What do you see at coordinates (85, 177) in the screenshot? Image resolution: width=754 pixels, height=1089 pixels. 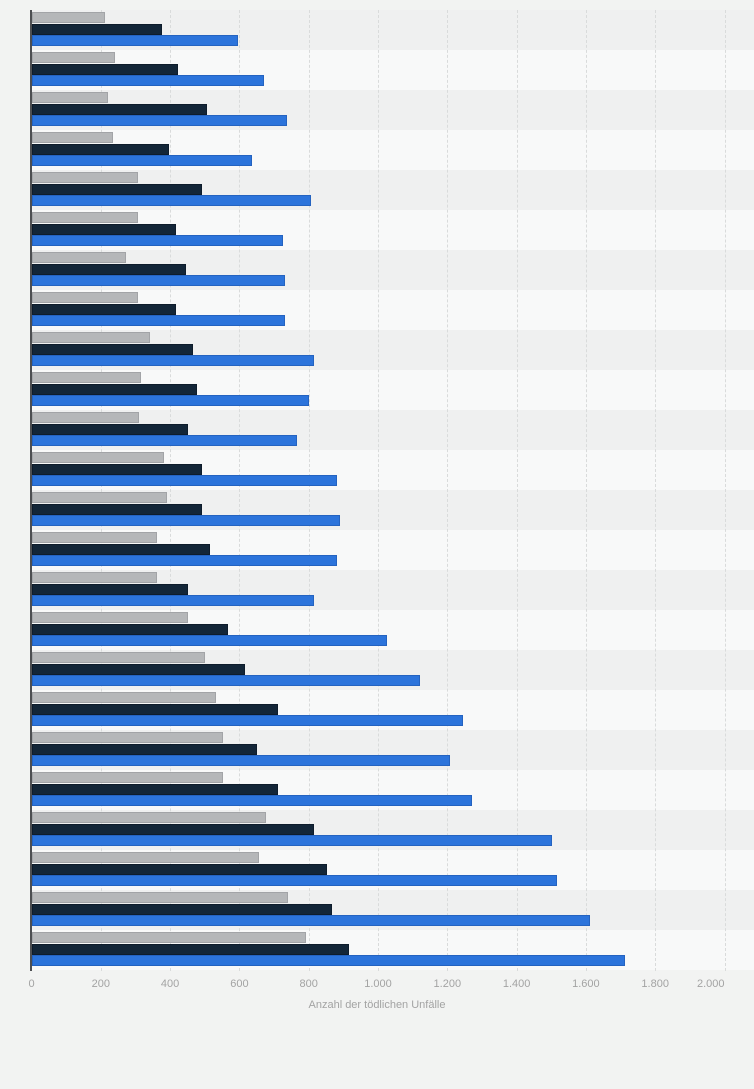 I see `bar-group5-series-gray` at bounding box center [85, 177].